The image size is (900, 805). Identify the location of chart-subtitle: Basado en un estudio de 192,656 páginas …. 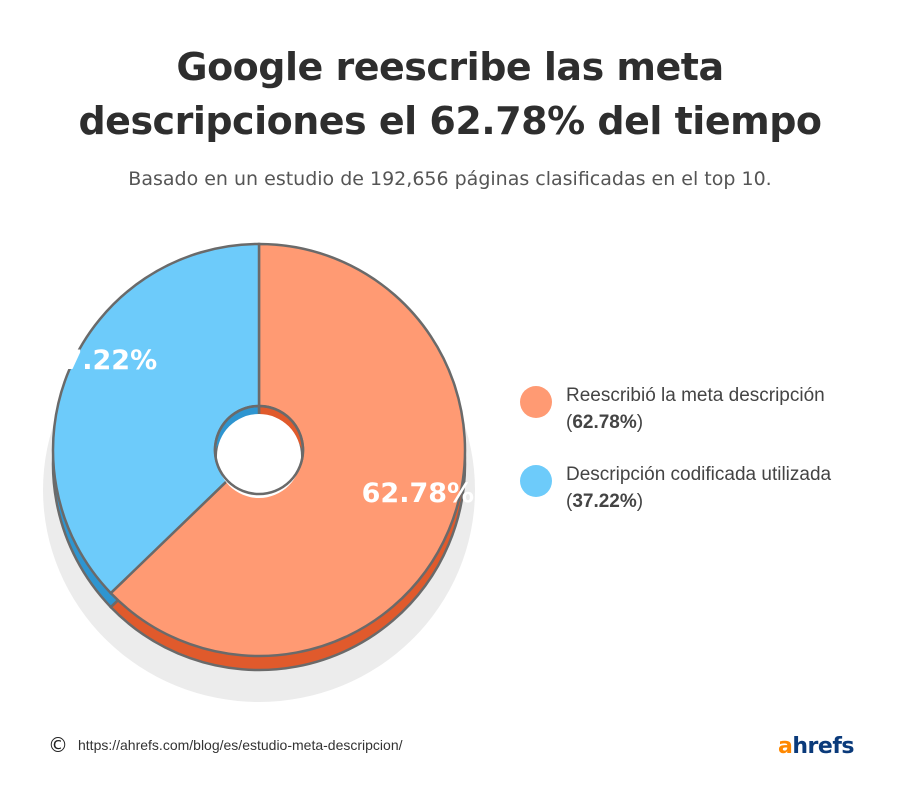
(450, 179).